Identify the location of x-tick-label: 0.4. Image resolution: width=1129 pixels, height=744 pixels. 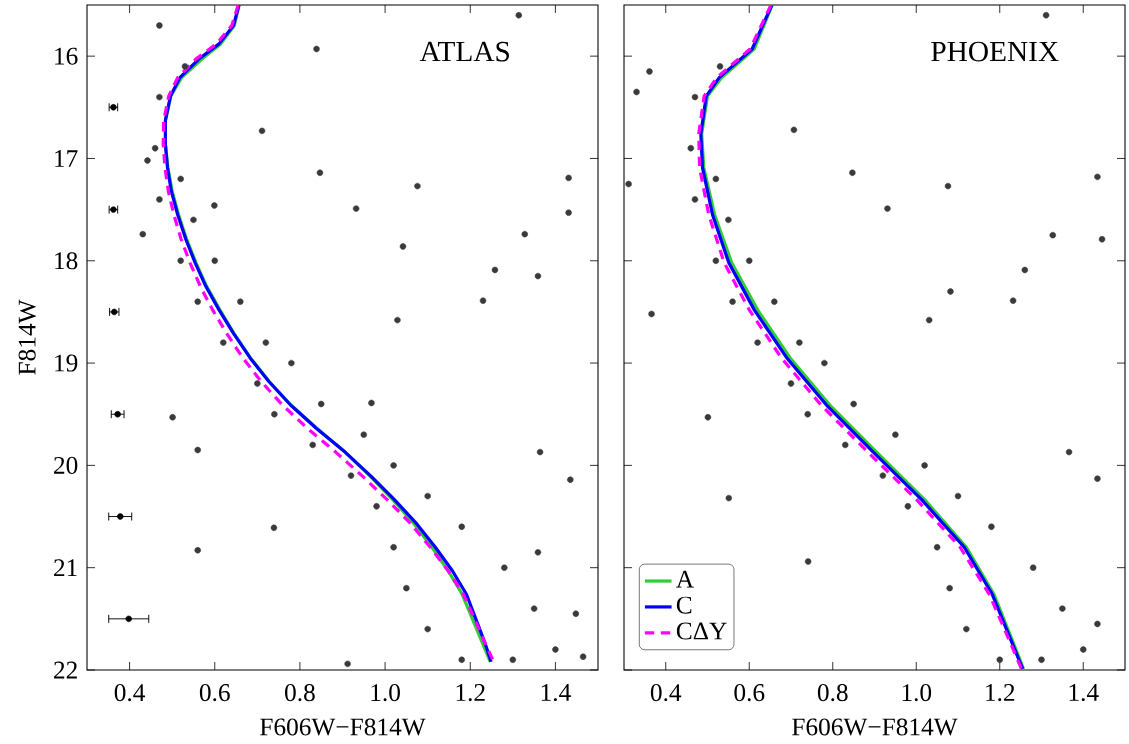
(666, 693).